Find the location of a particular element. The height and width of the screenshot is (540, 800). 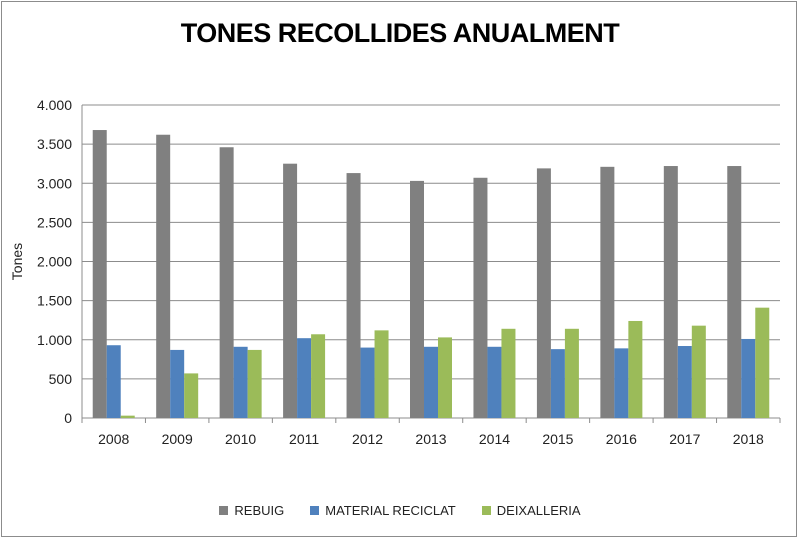

x-tick-label: 2012 is located at coordinates (367, 439).